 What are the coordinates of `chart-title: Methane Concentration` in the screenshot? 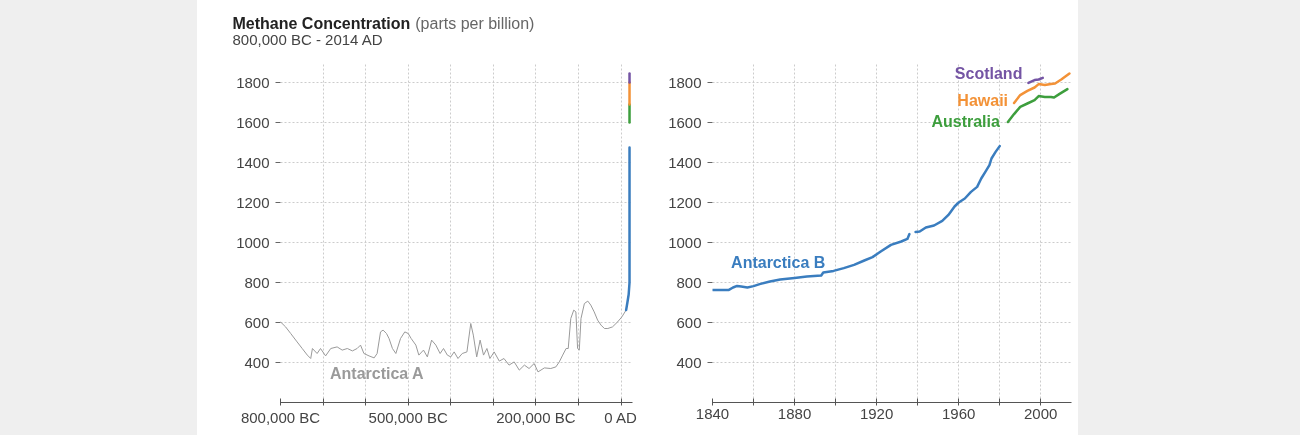 It's located at (321, 23).